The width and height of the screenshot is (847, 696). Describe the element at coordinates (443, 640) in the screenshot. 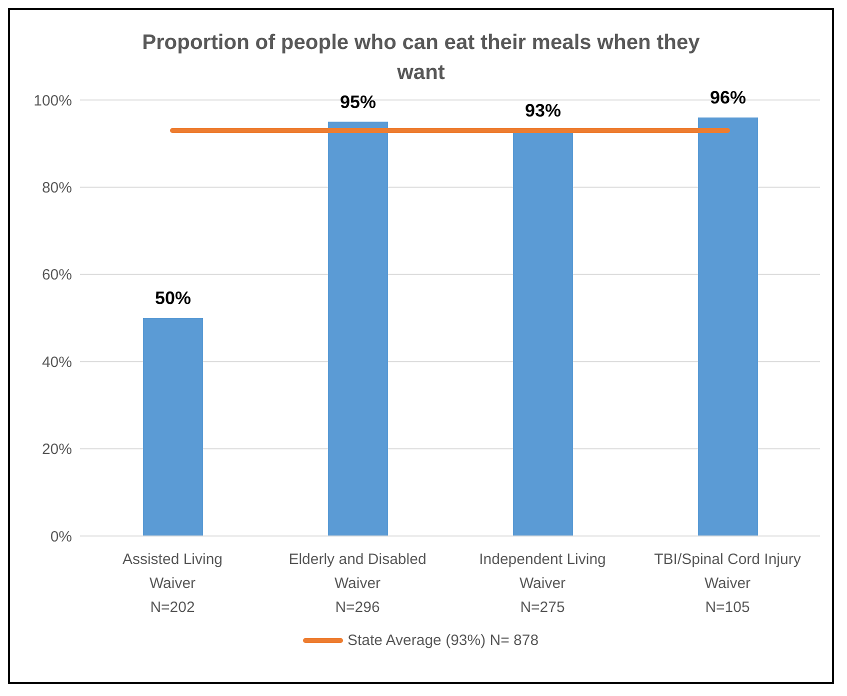

I see `legend-label: State Average (93%) N= 878` at that location.